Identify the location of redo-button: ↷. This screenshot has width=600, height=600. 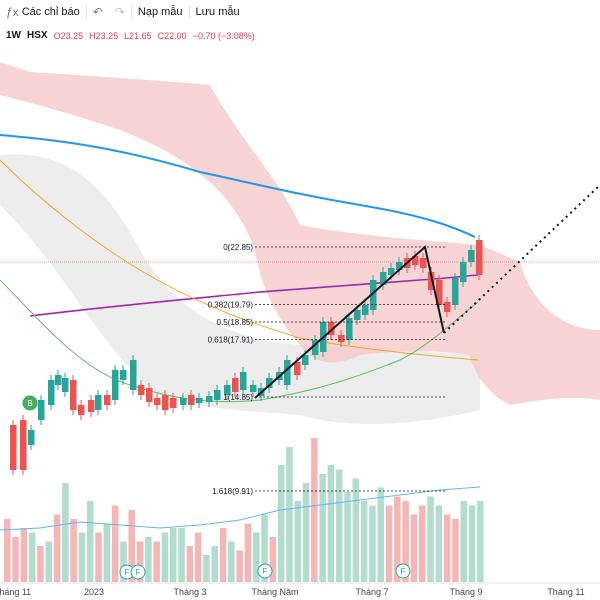
(120, 12).